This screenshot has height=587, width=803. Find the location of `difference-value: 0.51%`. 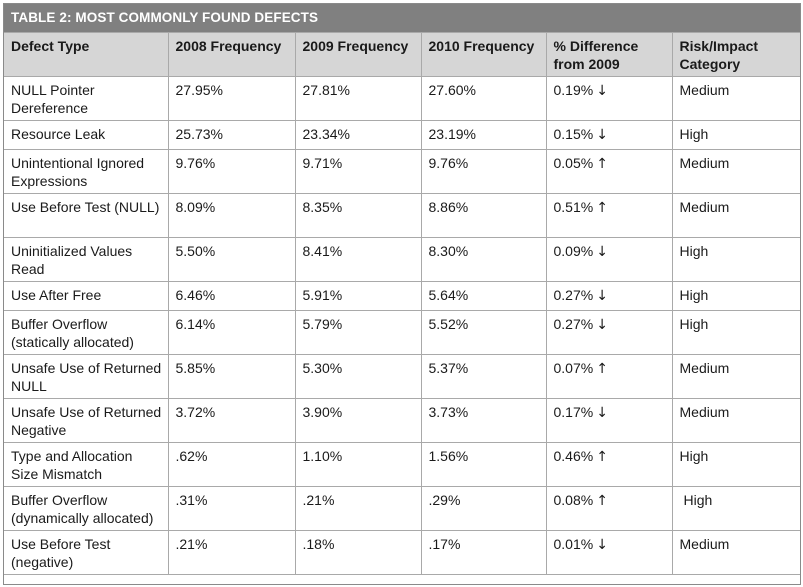

difference-value: 0.51% is located at coordinates (573, 207).